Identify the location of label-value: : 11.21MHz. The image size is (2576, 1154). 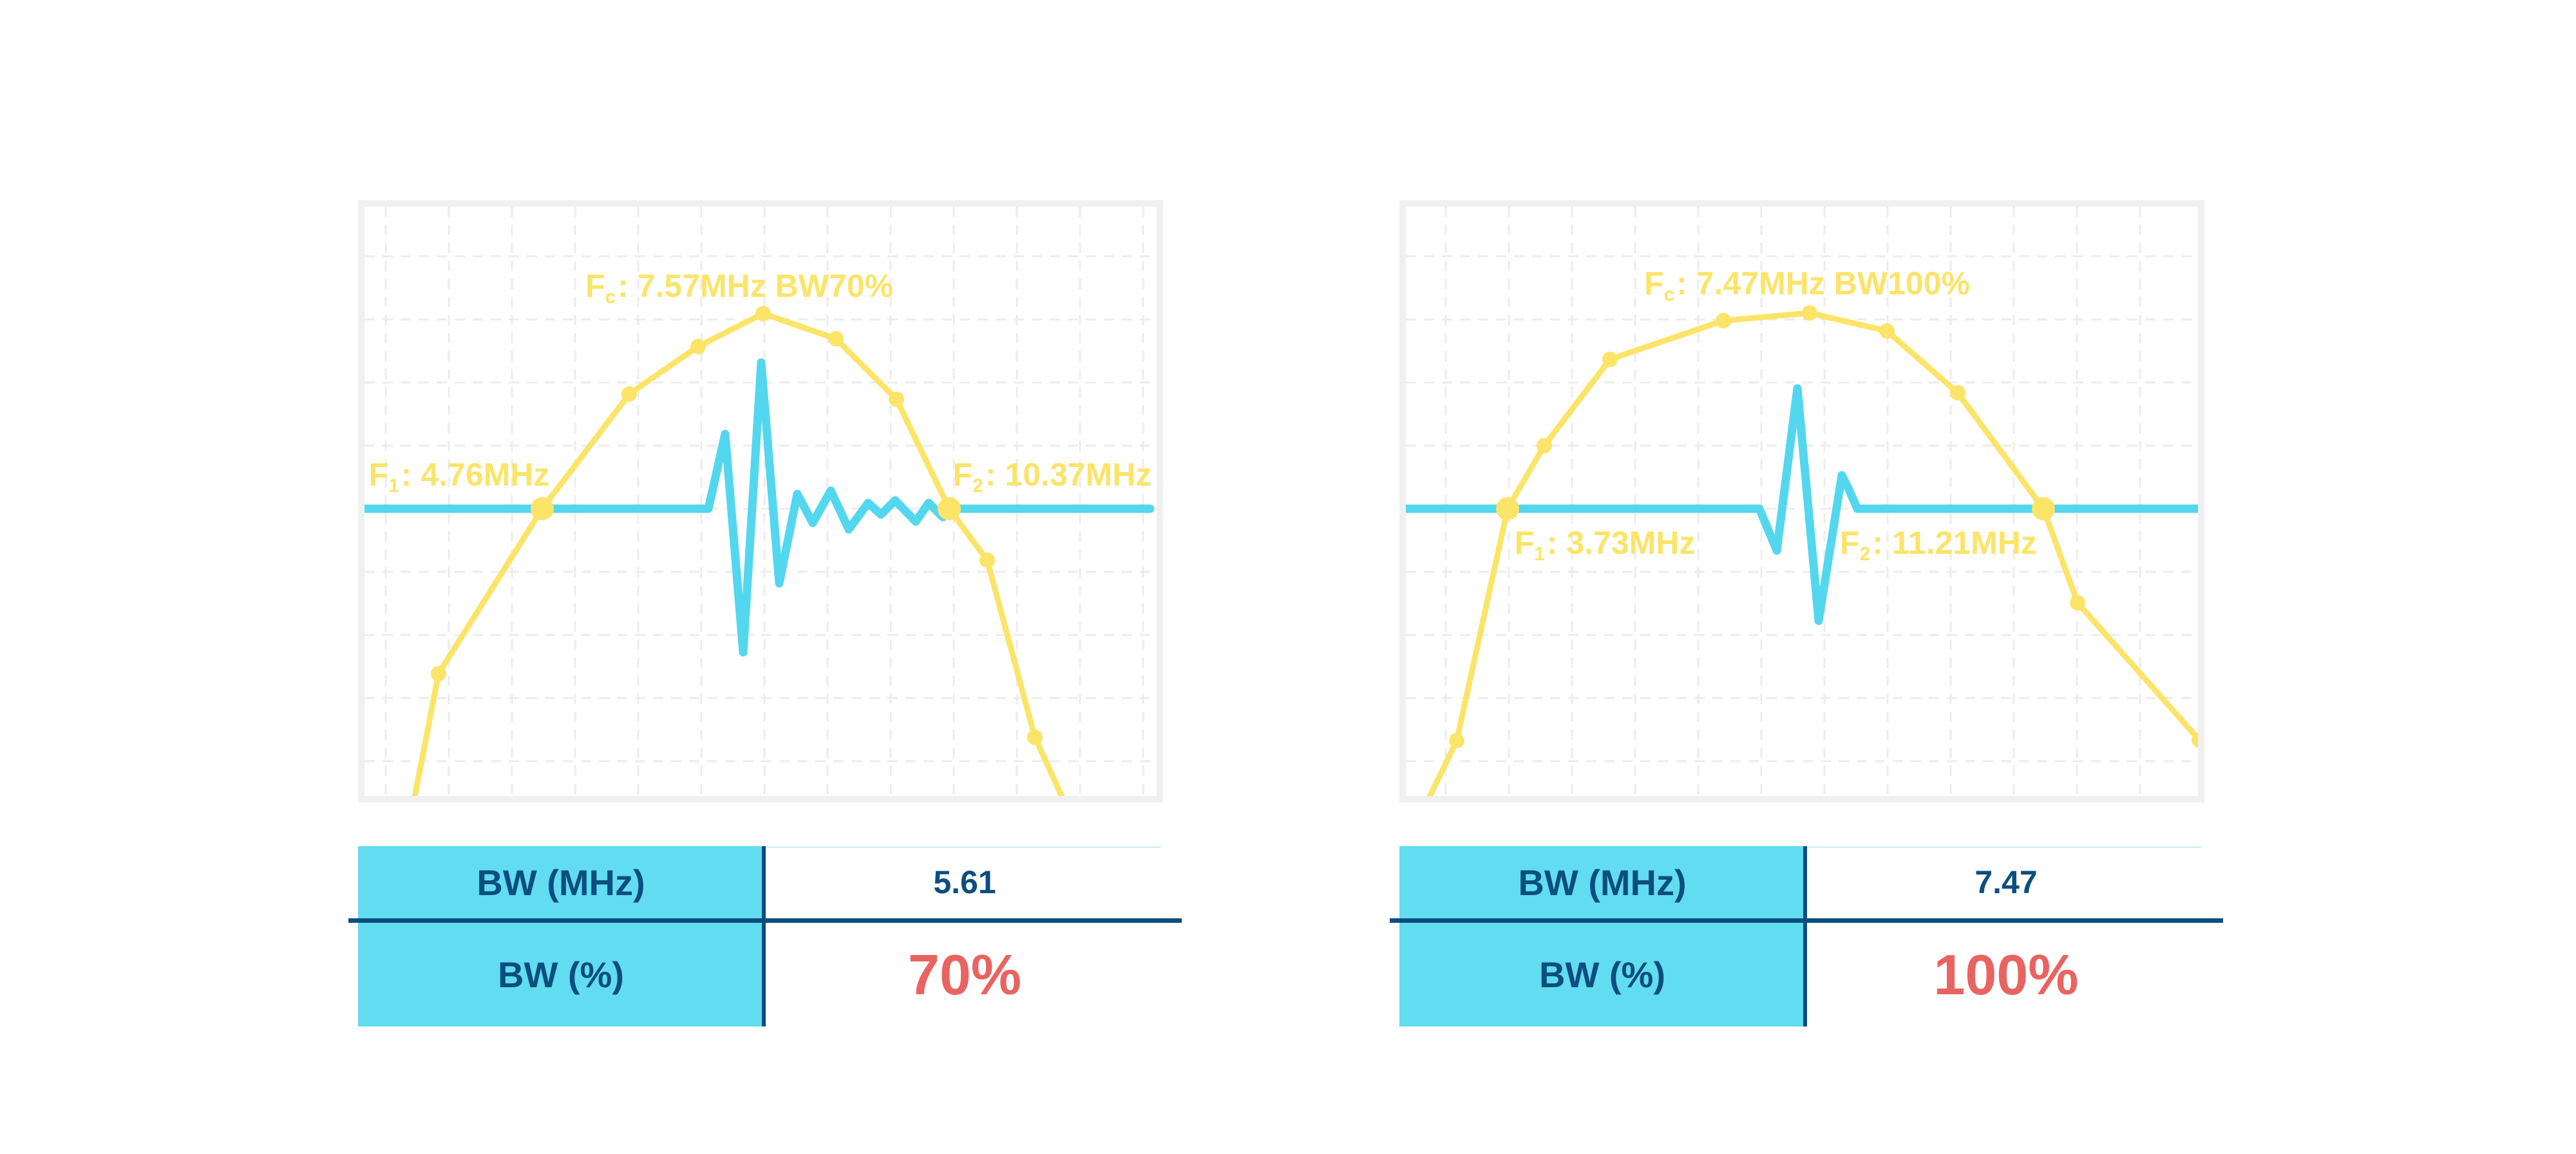
(1954, 543).